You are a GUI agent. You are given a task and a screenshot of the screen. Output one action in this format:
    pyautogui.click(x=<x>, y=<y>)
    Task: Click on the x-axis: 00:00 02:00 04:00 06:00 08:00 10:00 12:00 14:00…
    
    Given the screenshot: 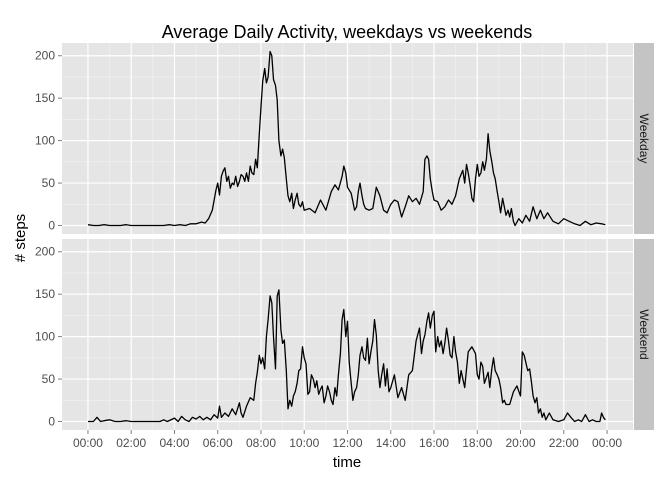 What is the action you would take?
    pyautogui.click(x=347, y=440)
    